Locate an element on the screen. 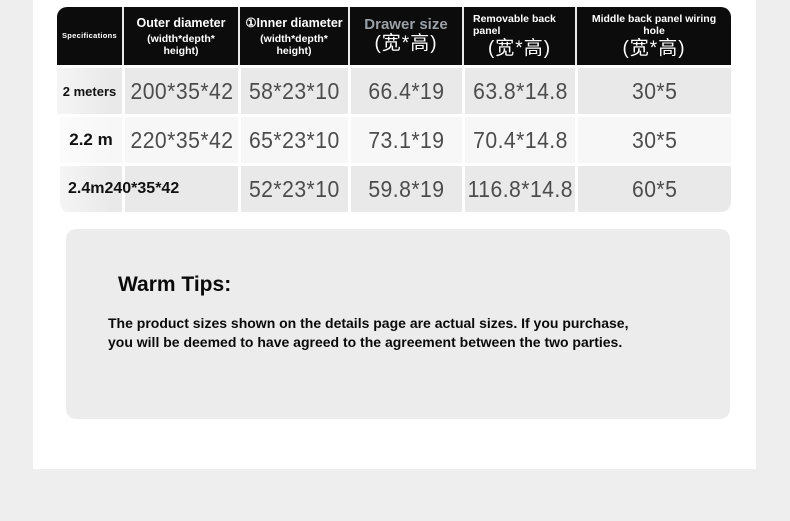  cell-value: 70.4*14.8 is located at coordinates (520, 139).